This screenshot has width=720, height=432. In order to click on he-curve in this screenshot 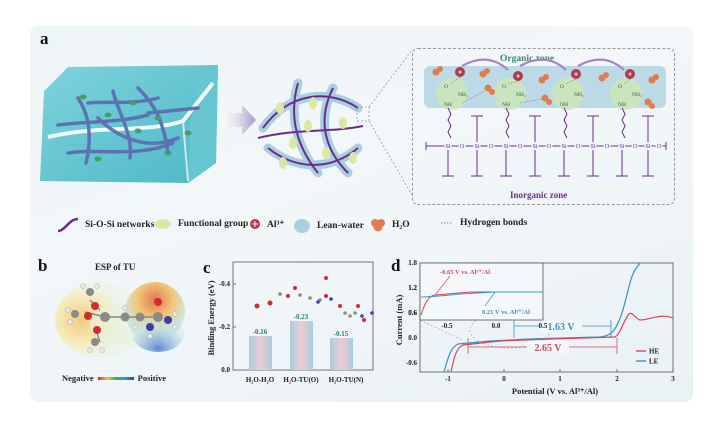, I will do `click(562, 342)`.